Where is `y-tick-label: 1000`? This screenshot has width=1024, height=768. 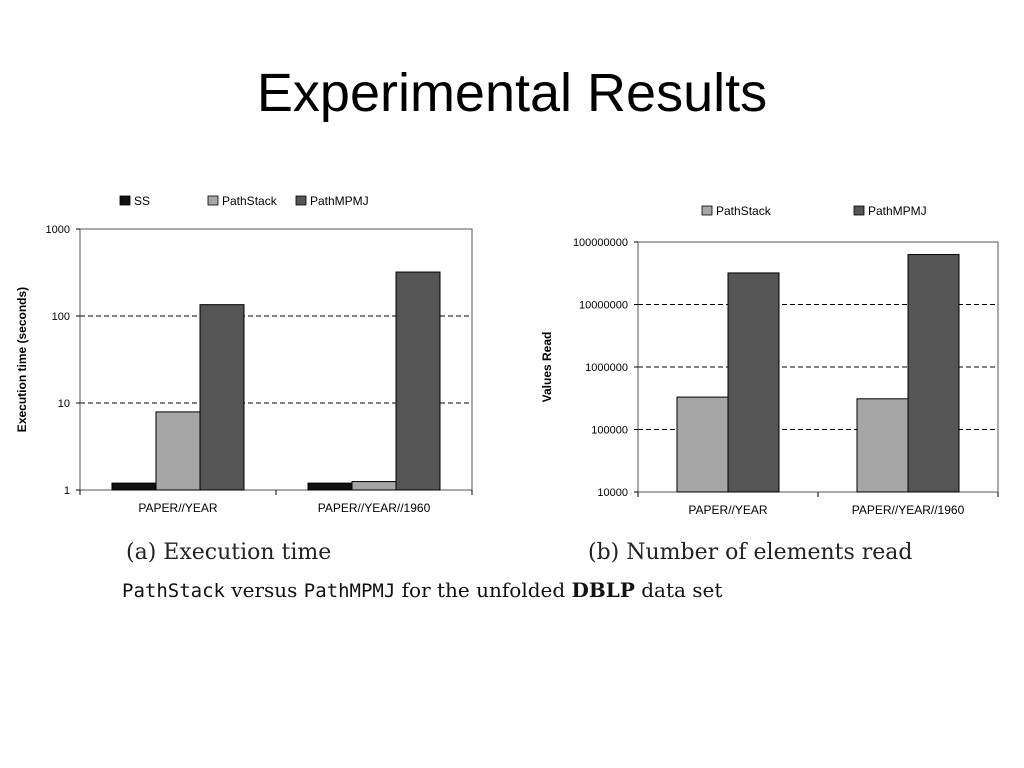 y-tick-label: 1000 is located at coordinates (58, 230).